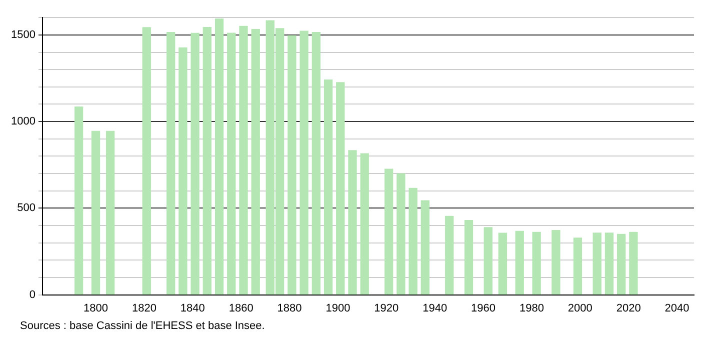 This screenshot has height=340, width=710. What do you see at coordinates (26, 208) in the screenshot?
I see `y-tick-label: 500` at bounding box center [26, 208].